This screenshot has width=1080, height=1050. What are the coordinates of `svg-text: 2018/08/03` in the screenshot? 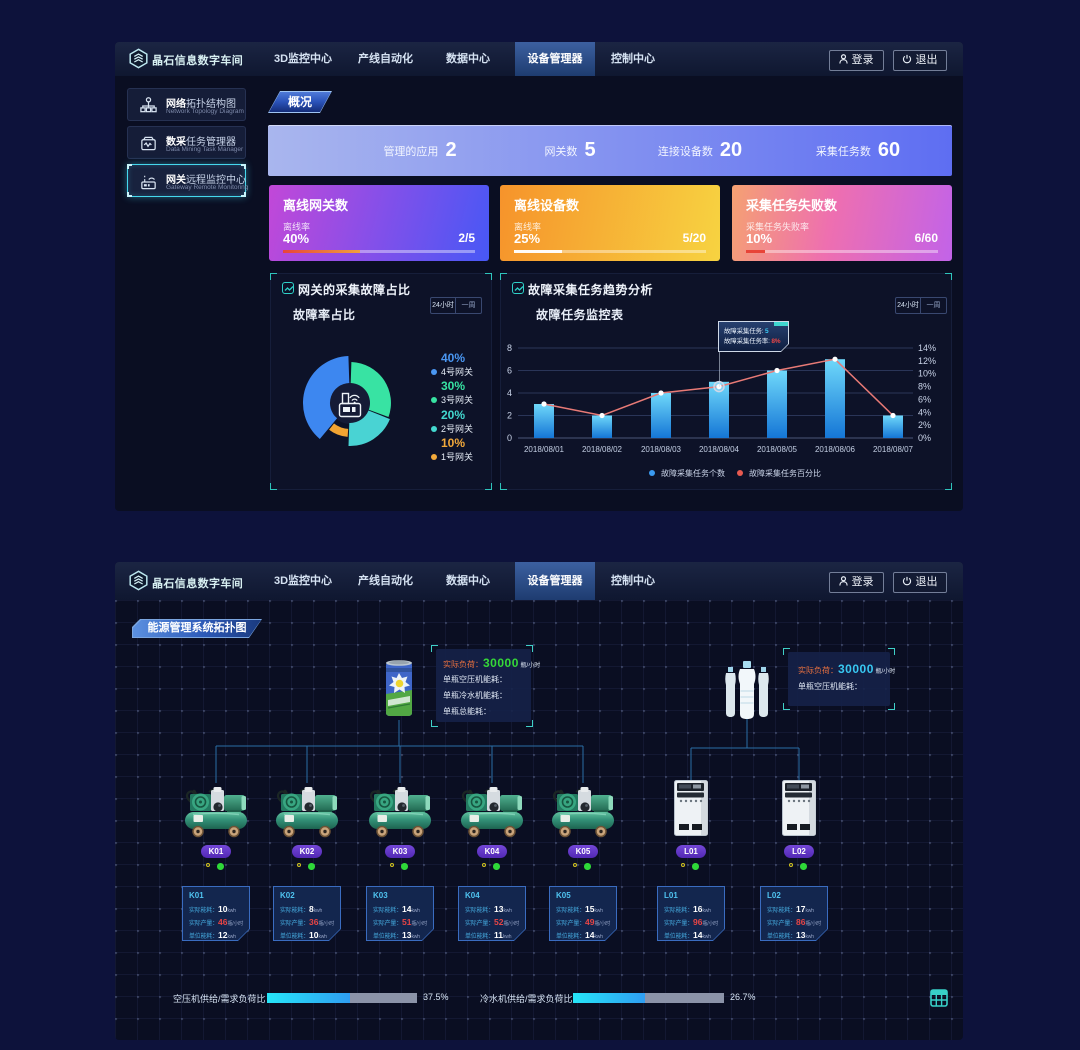 It's located at (661, 449).